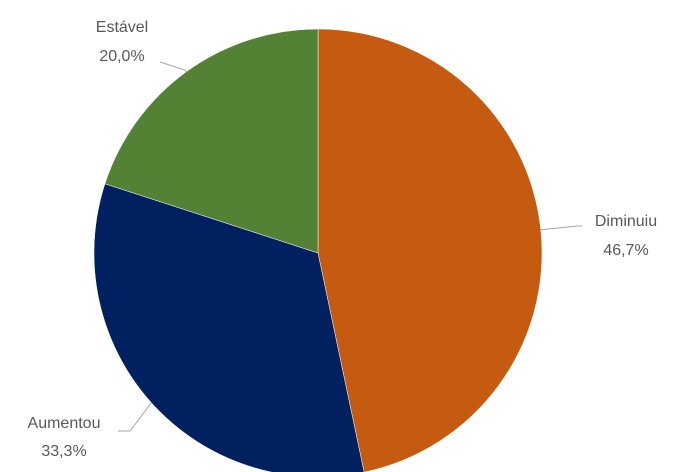 This screenshot has width=679, height=472. What do you see at coordinates (63, 451) in the screenshot?
I see `data-label-aumentou-value: 33,3%` at bounding box center [63, 451].